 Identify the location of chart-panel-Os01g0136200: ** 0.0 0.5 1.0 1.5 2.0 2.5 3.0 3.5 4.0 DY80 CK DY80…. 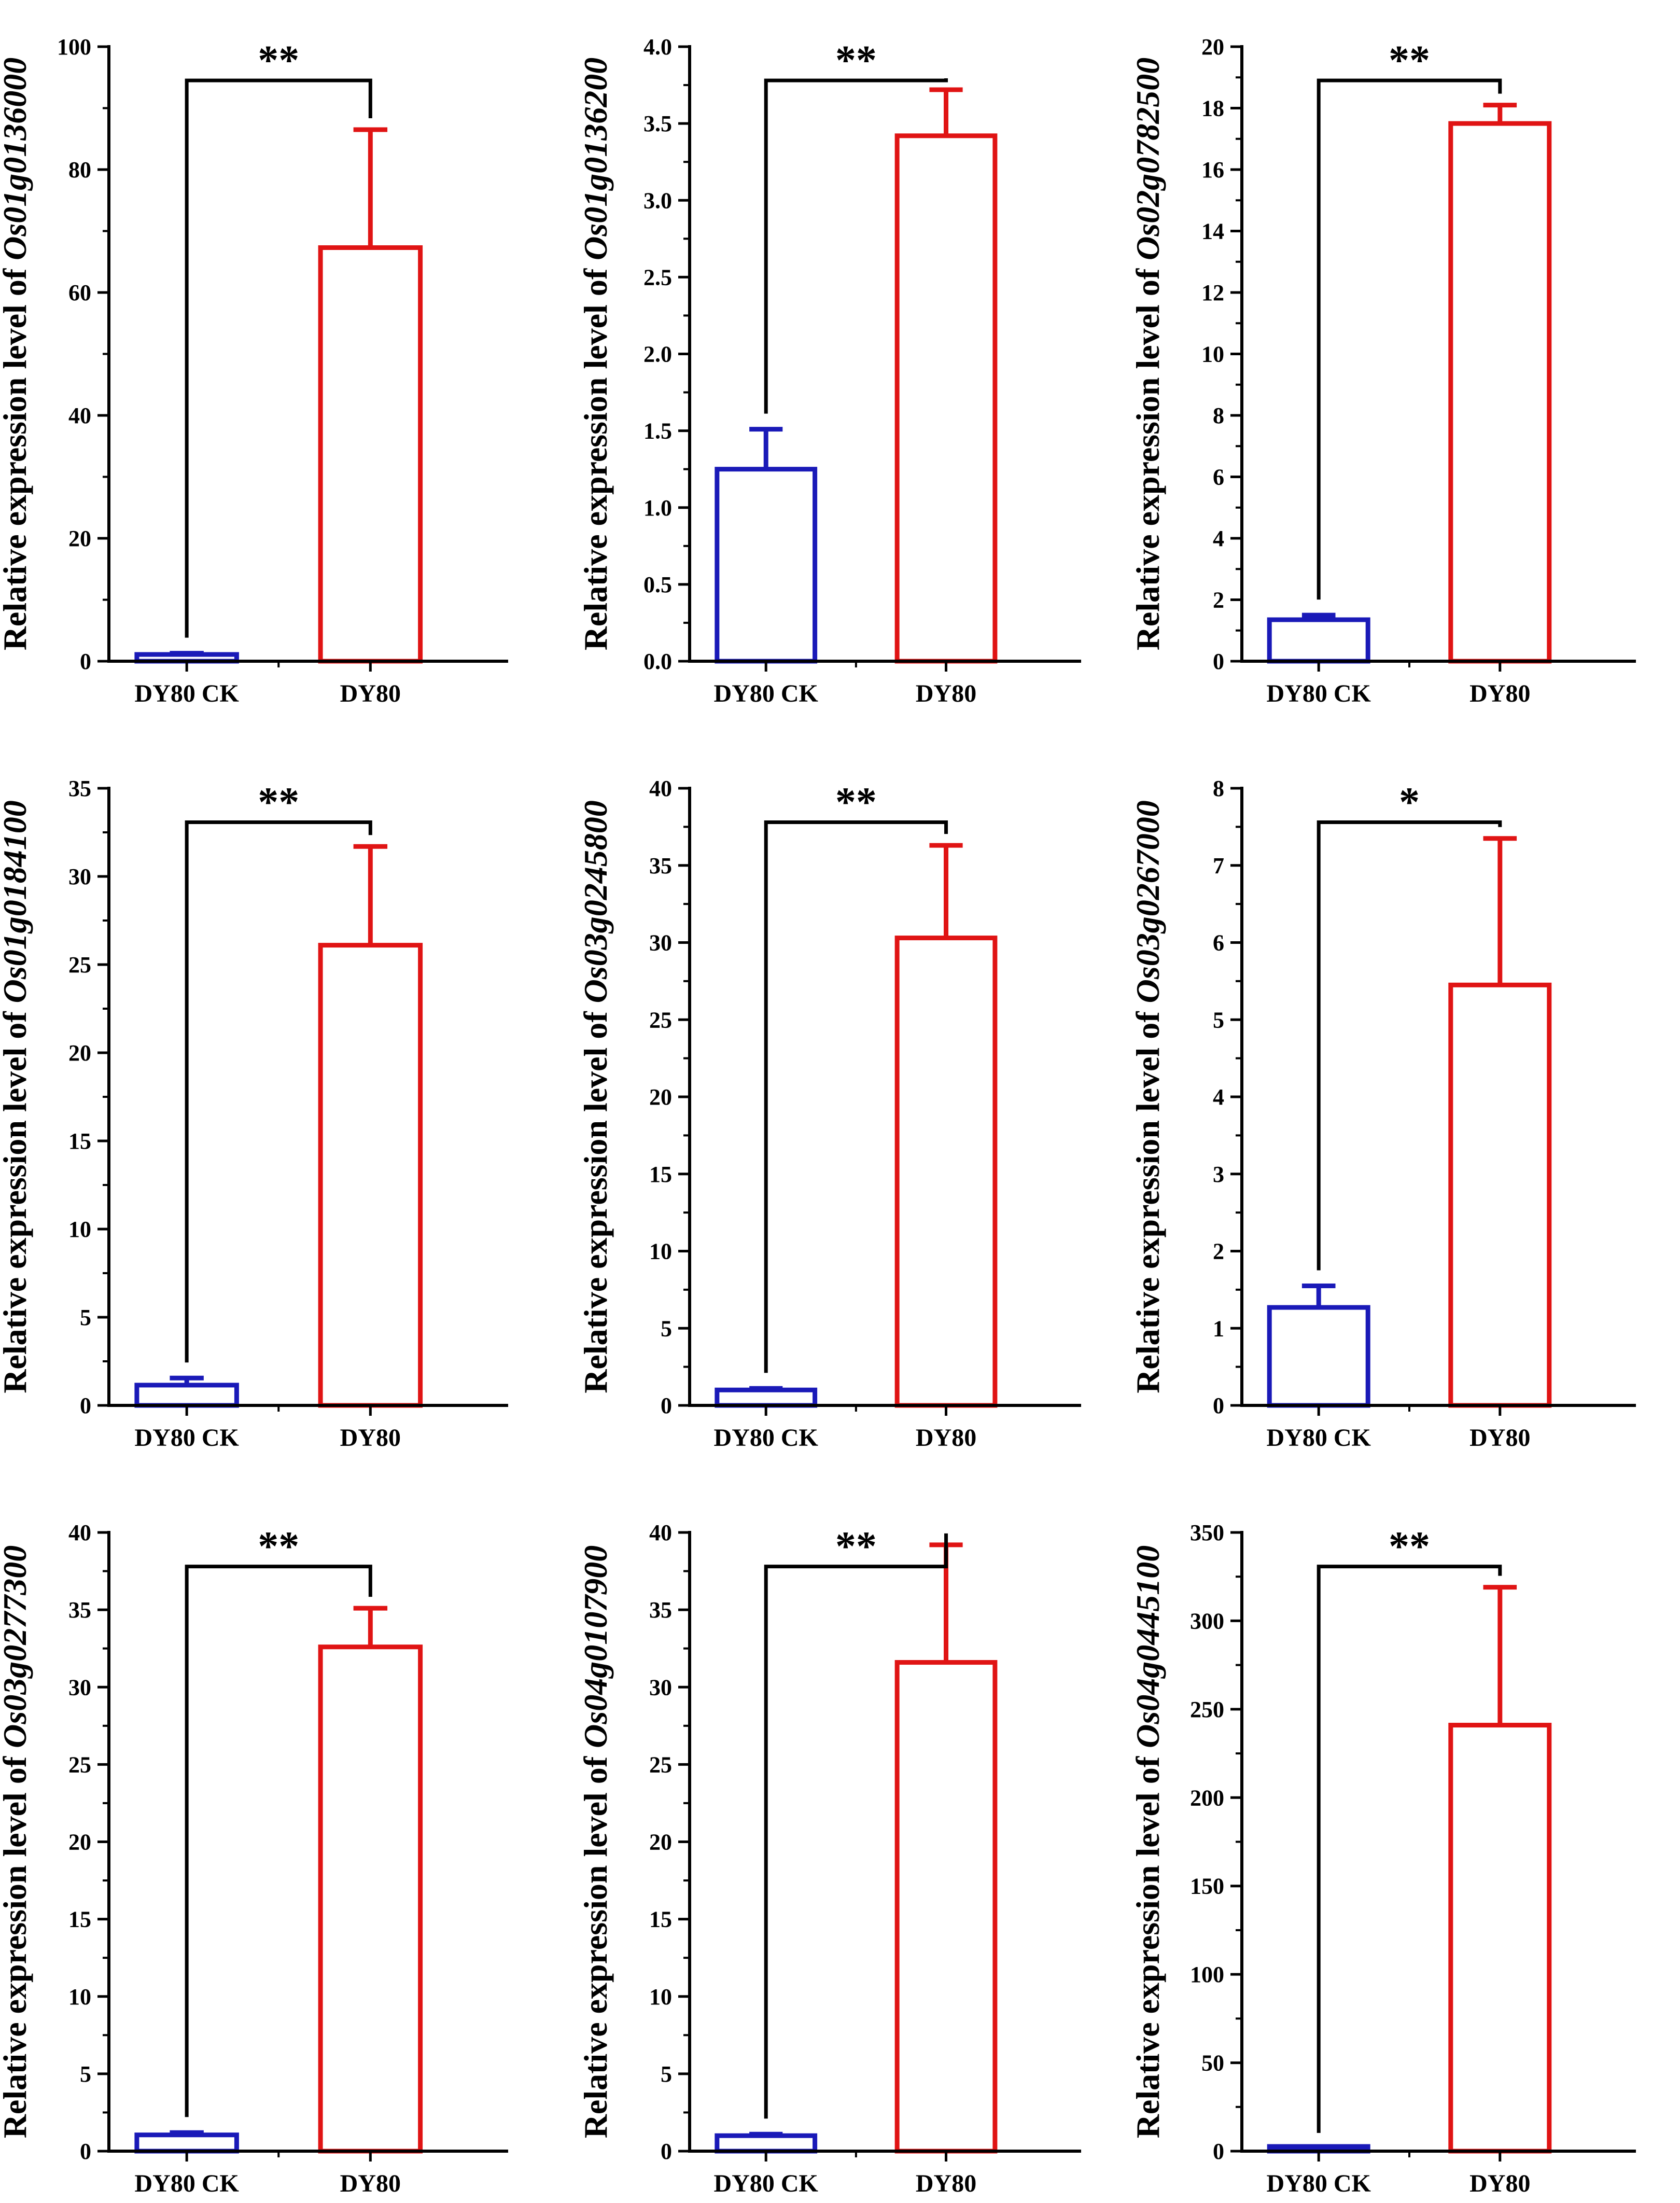
(829, 370).